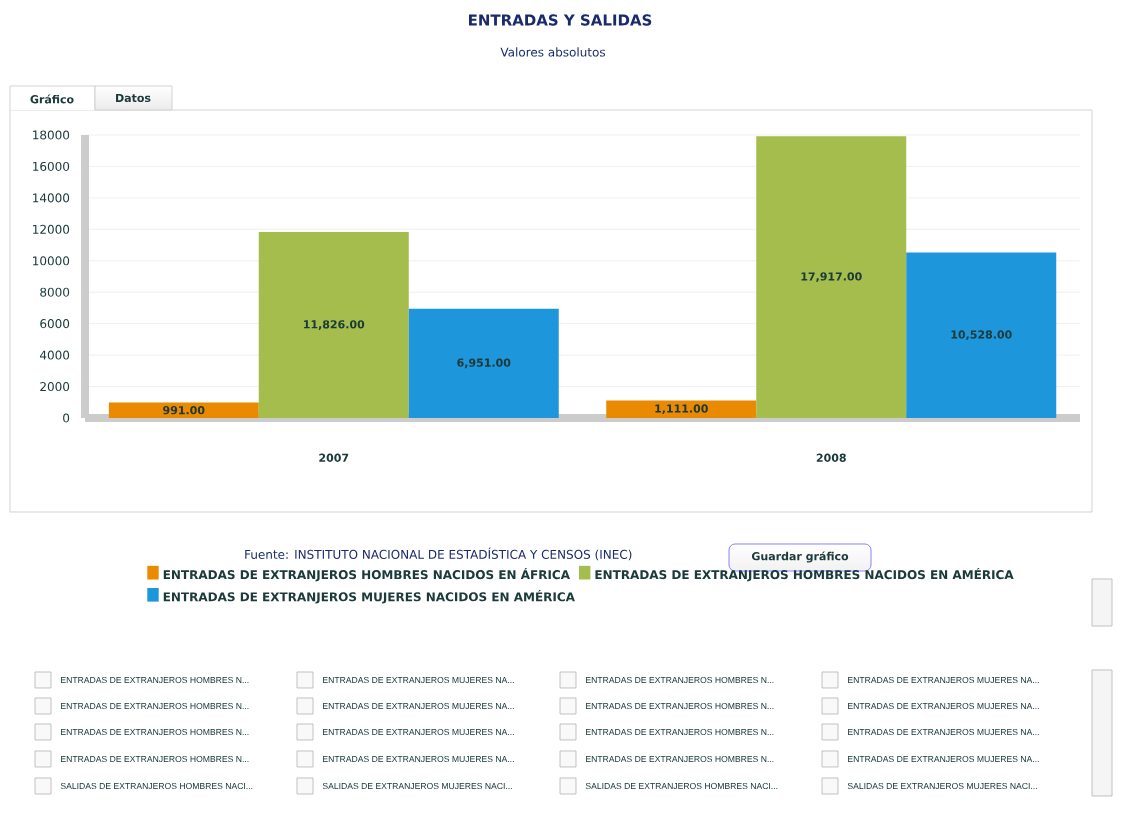 This screenshot has width=1121, height=839. Describe the element at coordinates (51, 135) in the screenshot. I see `y-tick-label: 18000` at that location.